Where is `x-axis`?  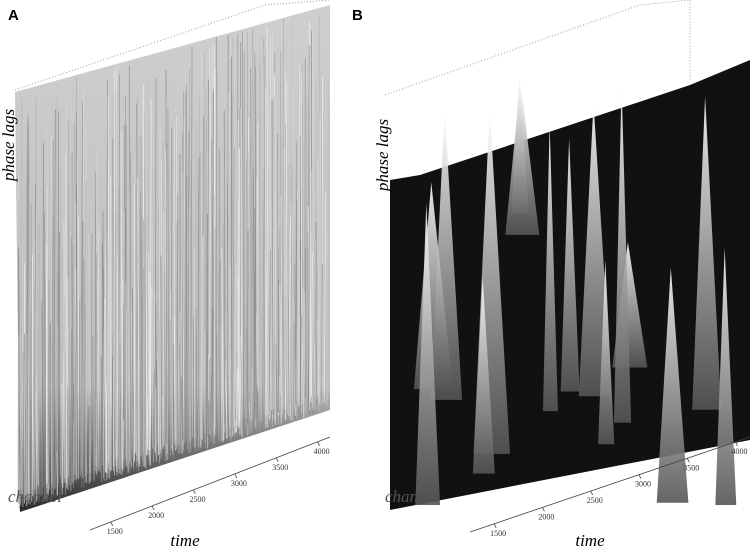 x-axis is located at coordinates (610, 484).